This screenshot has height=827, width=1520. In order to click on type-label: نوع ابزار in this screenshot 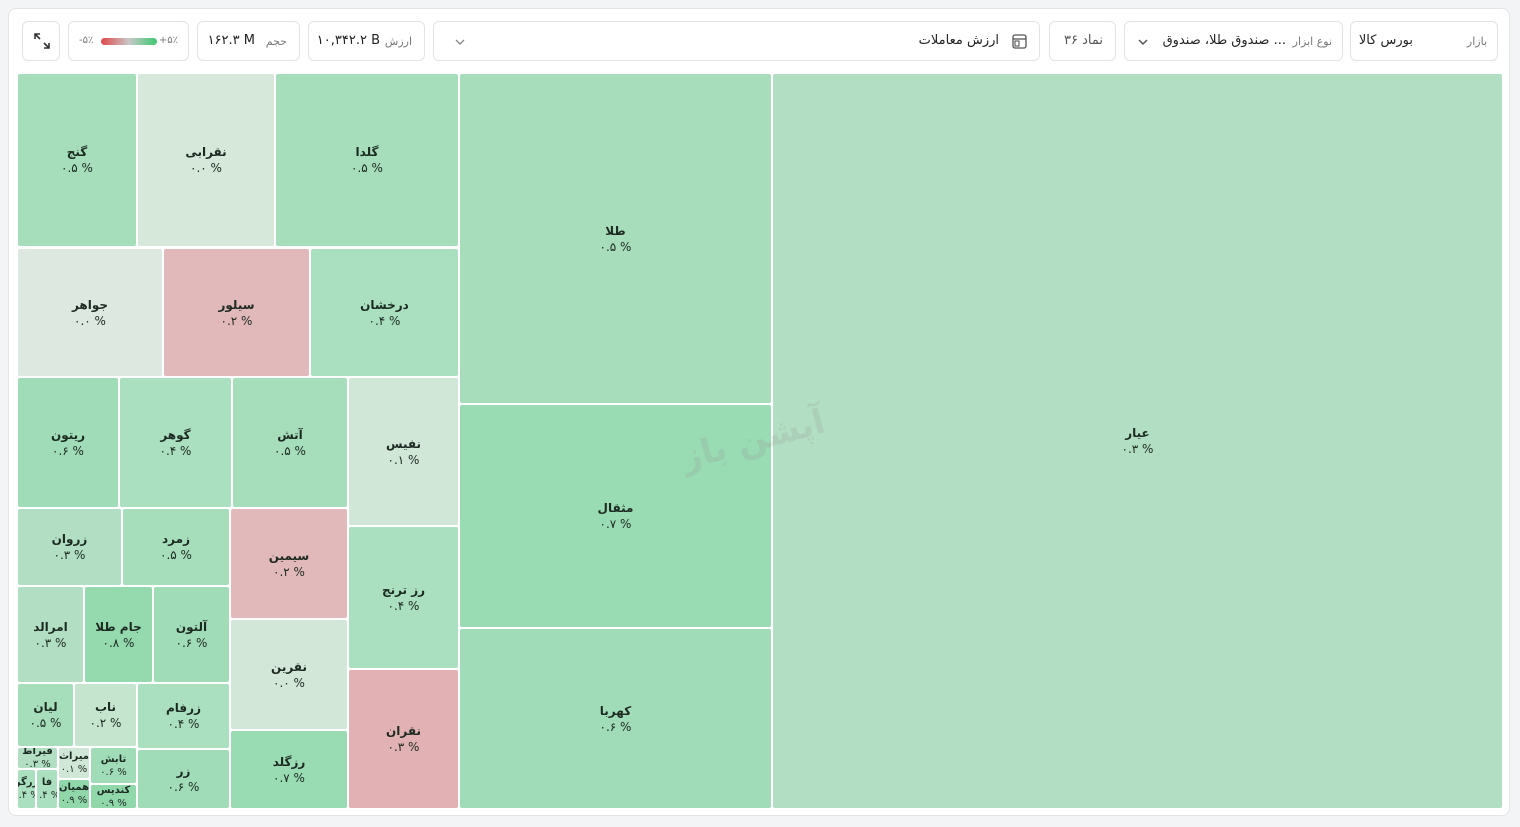, I will do `click(1312, 41)`.